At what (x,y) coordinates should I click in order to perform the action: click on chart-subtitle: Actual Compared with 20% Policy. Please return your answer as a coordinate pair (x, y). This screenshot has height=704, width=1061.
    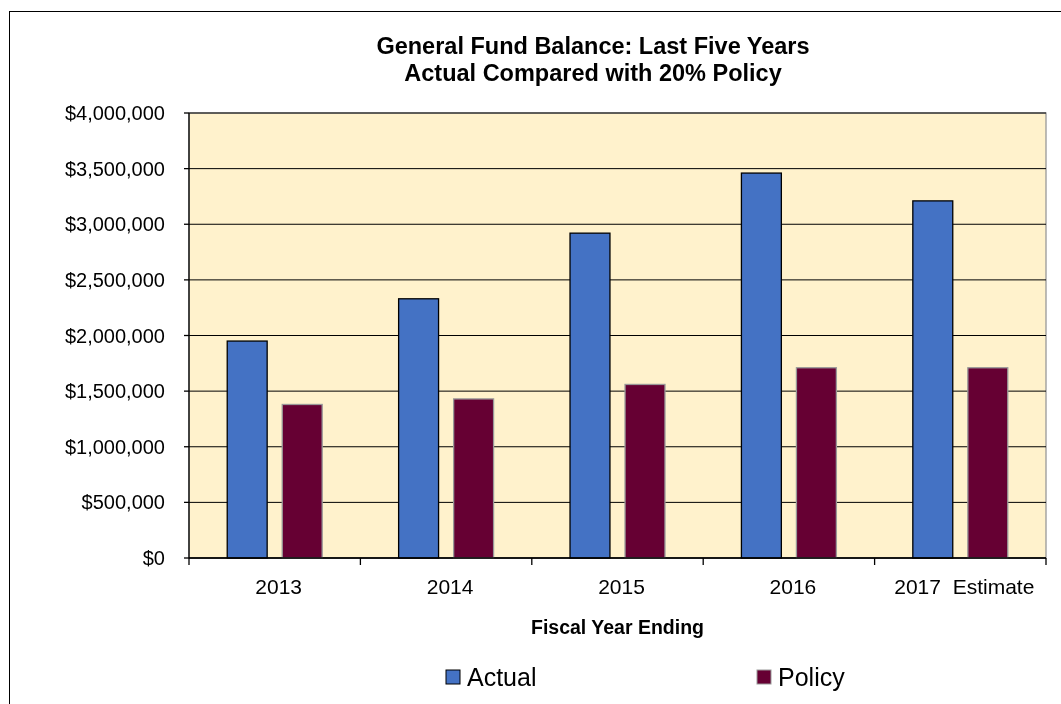
    Looking at the image, I should click on (593, 73).